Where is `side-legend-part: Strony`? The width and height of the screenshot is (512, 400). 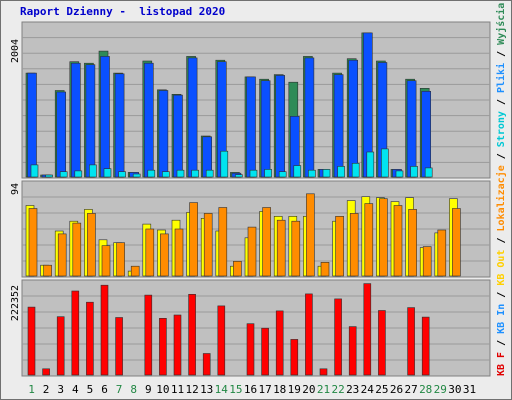
side-legend-part: Strony is located at coordinates (501, 129).